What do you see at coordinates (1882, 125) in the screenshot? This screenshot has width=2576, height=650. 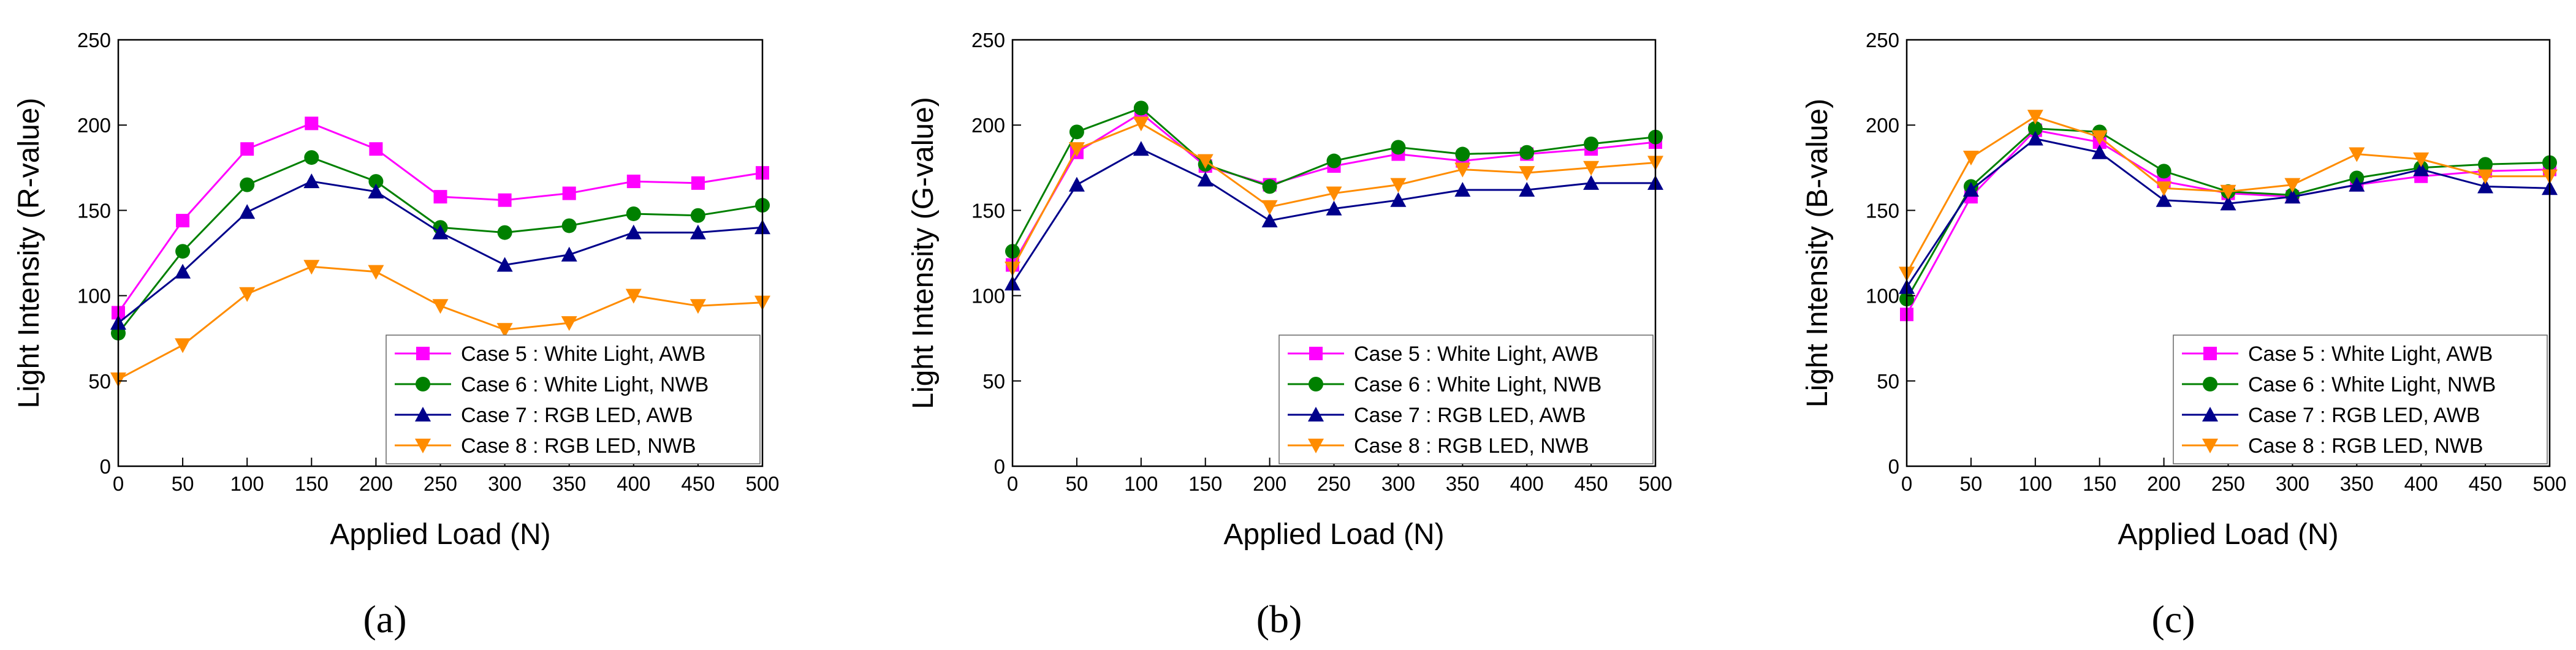 I see `y-tick-label: 200` at bounding box center [1882, 125].